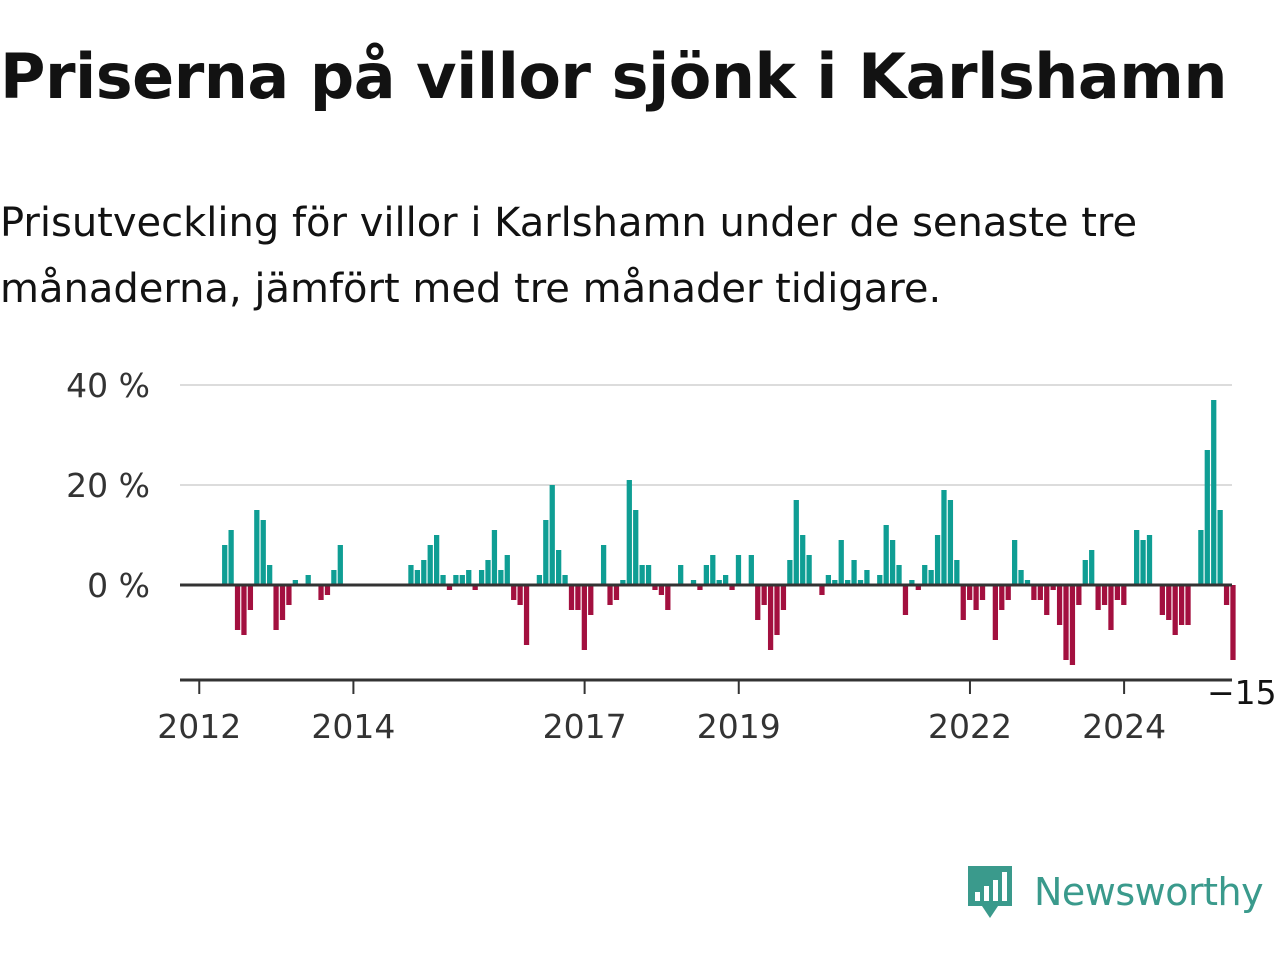 The height and width of the screenshot is (960, 1280). I want to click on x-tick-label: 2022, so click(970, 726).